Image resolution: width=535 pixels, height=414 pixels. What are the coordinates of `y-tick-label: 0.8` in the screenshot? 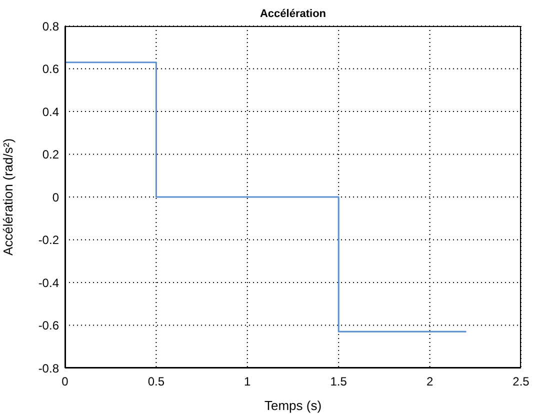 It's located at (51, 26).